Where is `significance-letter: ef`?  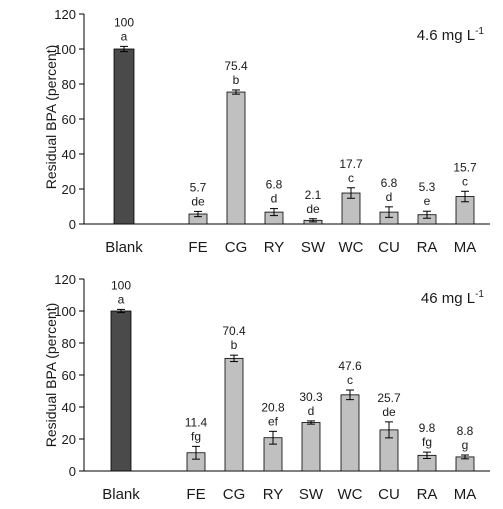 significance-letter: ef is located at coordinates (273, 421).